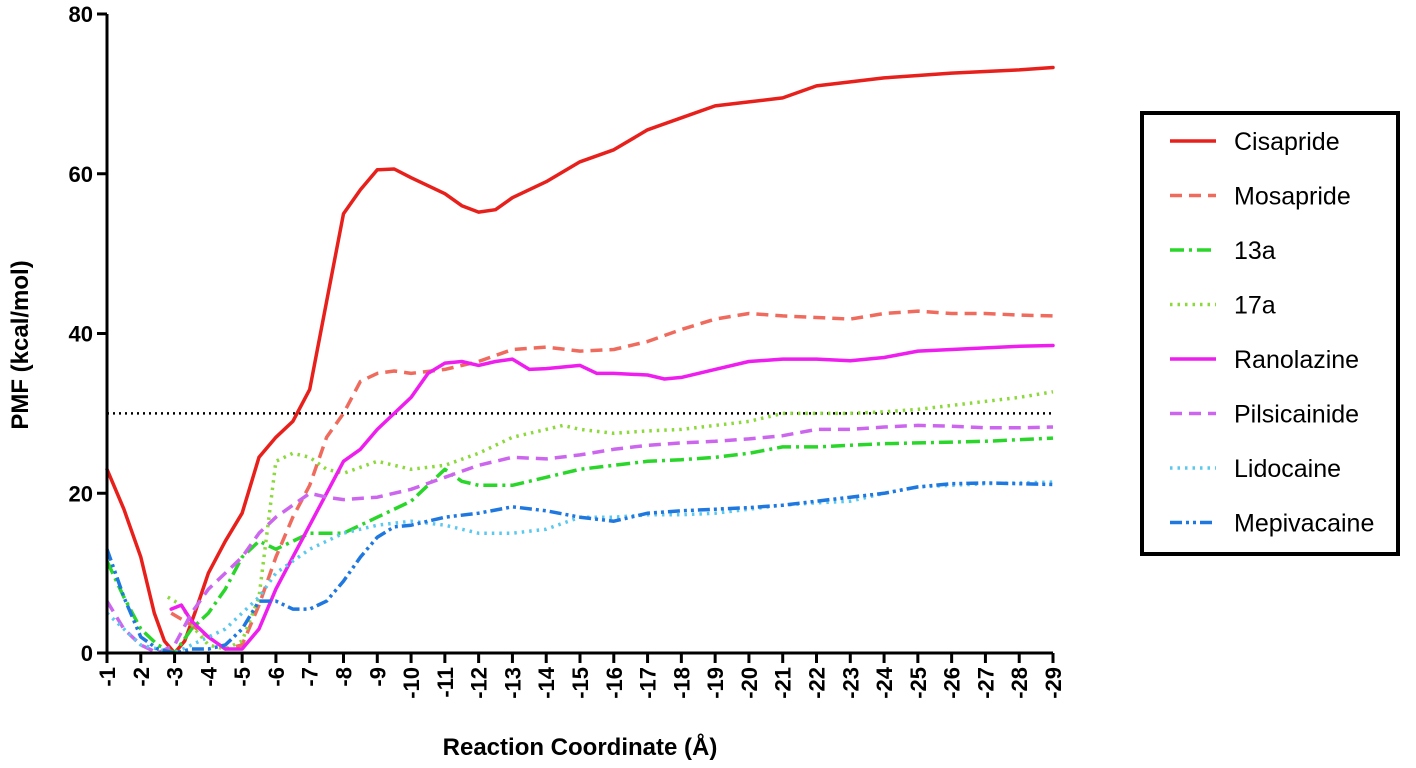 This screenshot has width=1416, height=768. I want to click on x-tick-label: -7, so click(310, 677).